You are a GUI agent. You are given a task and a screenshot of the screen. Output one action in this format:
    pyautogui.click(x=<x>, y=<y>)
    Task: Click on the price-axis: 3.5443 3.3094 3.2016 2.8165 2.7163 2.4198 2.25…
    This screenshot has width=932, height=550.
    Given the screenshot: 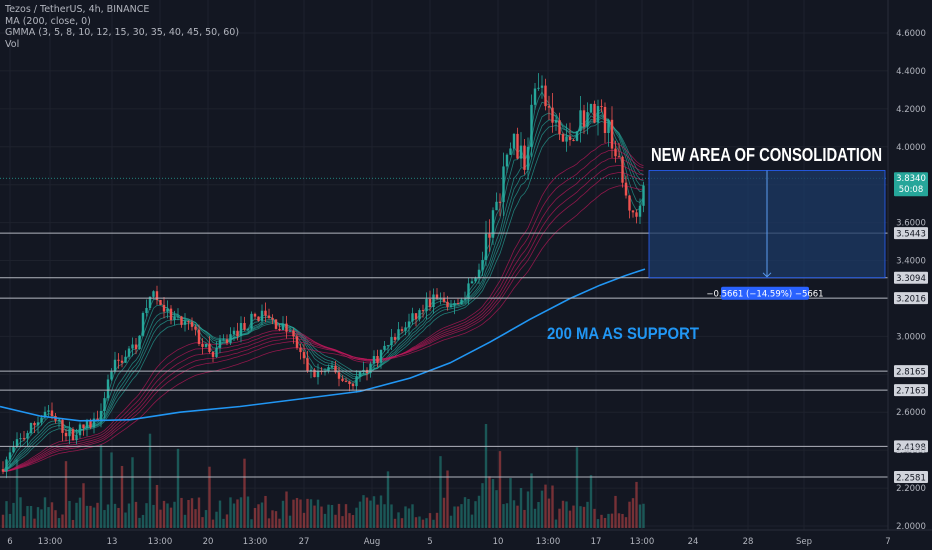 What is the action you would take?
    pyautogui.click(x=909, y=266)
    